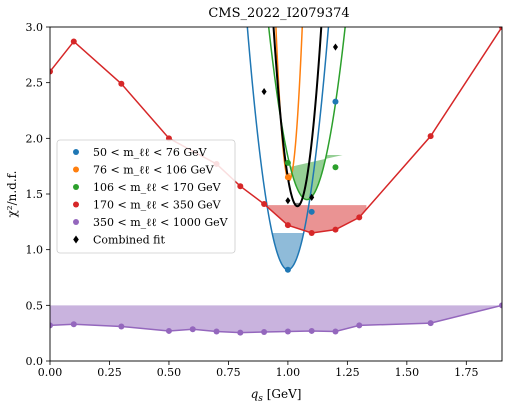 This screenshot has width=510, height=408. I want to click on line-combined-fit, so click(297, 117).